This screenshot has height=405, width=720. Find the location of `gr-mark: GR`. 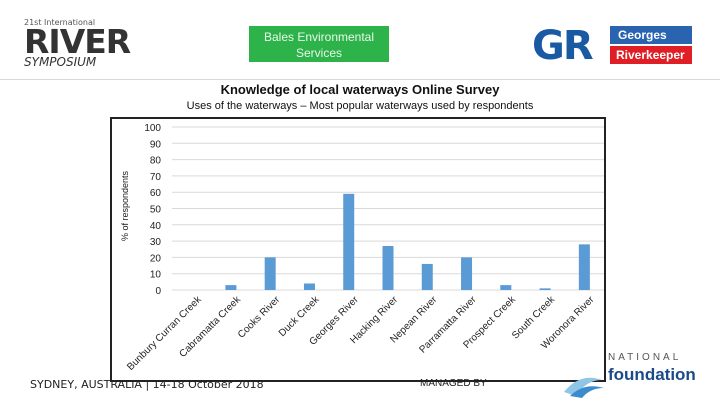

gr-mark: GR is located at coordinates (563, 46).